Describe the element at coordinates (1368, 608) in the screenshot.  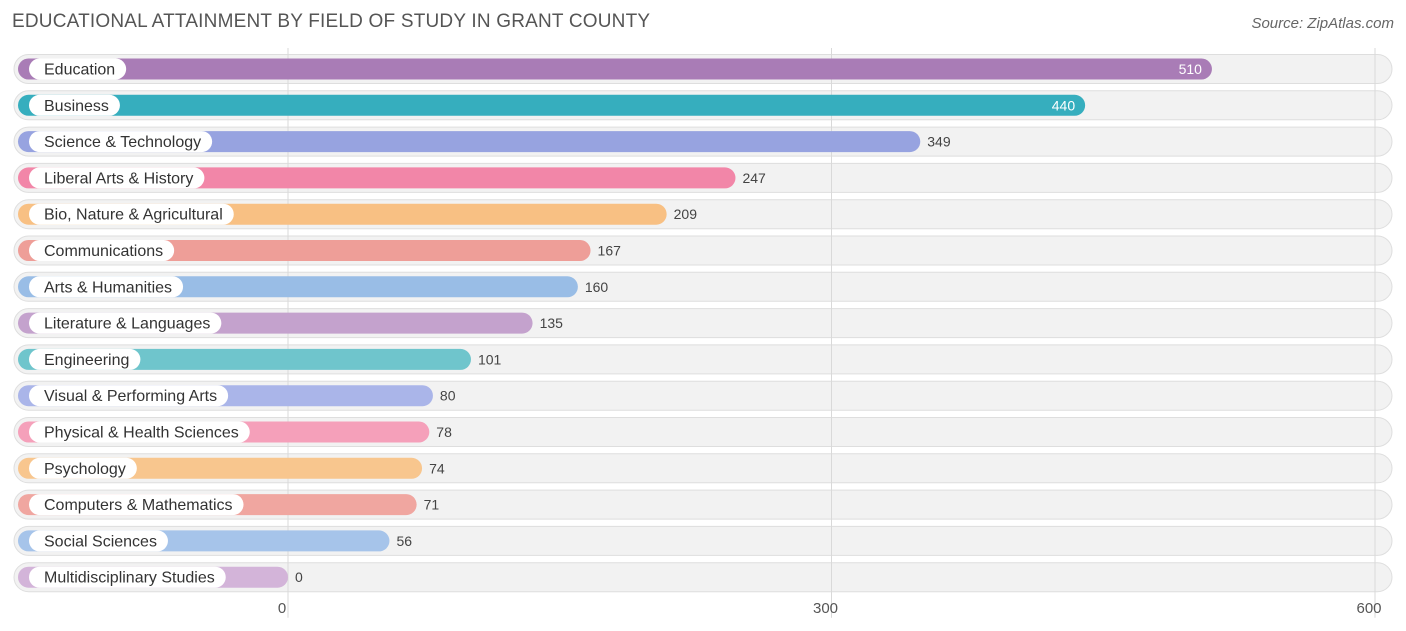
I see `x-tick-label: 600` at that location.